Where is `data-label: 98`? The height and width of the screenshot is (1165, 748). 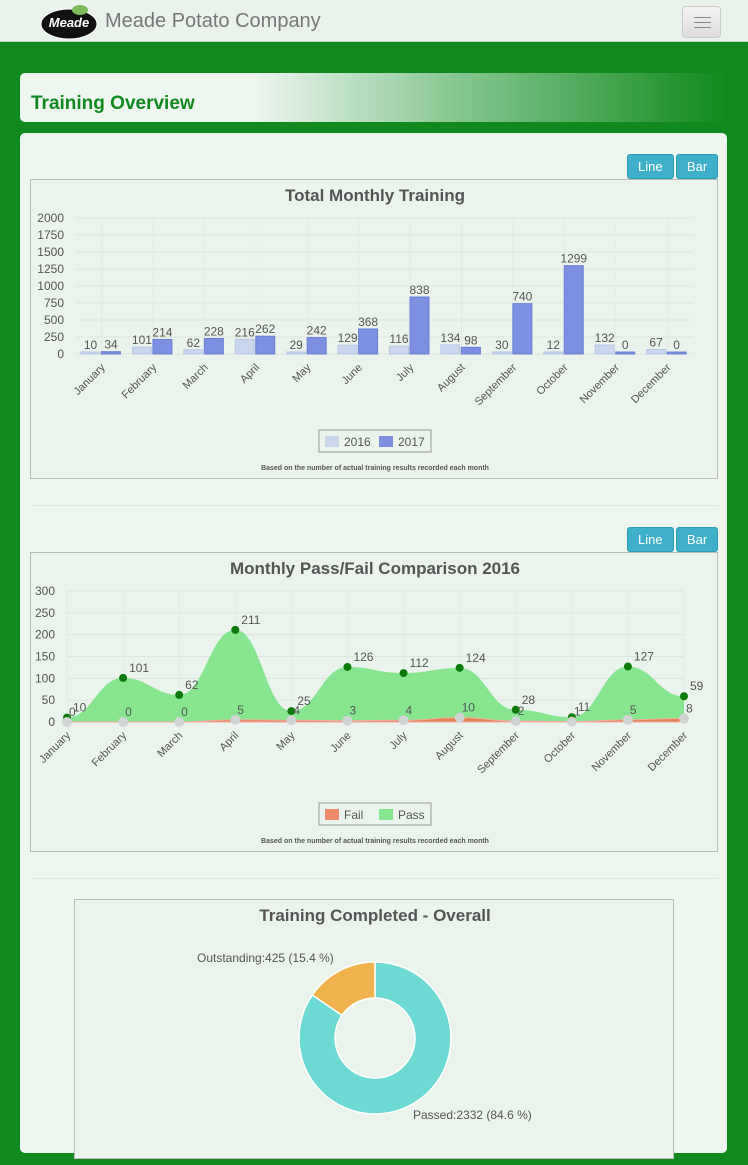 data-label: 98 is located at coordinates (471, 340).